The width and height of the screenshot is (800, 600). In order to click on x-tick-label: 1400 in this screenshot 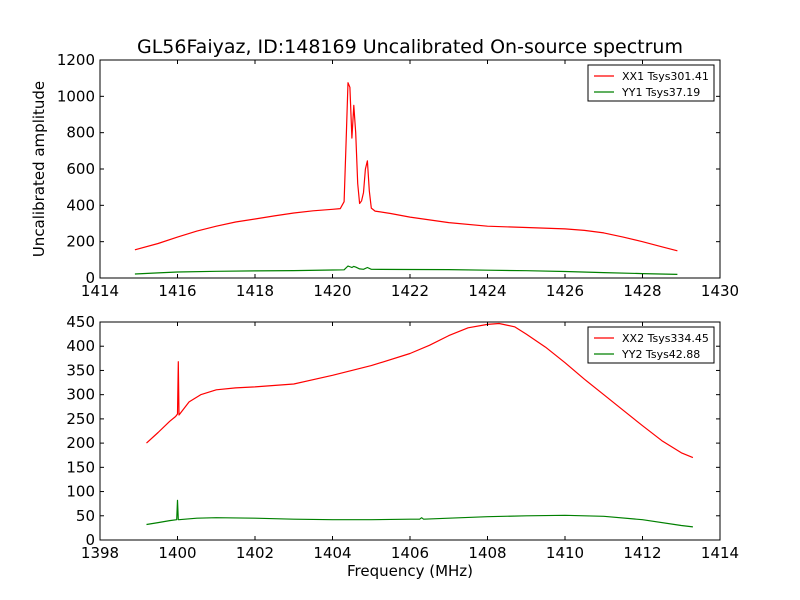, I will do `click(177, 553)`.